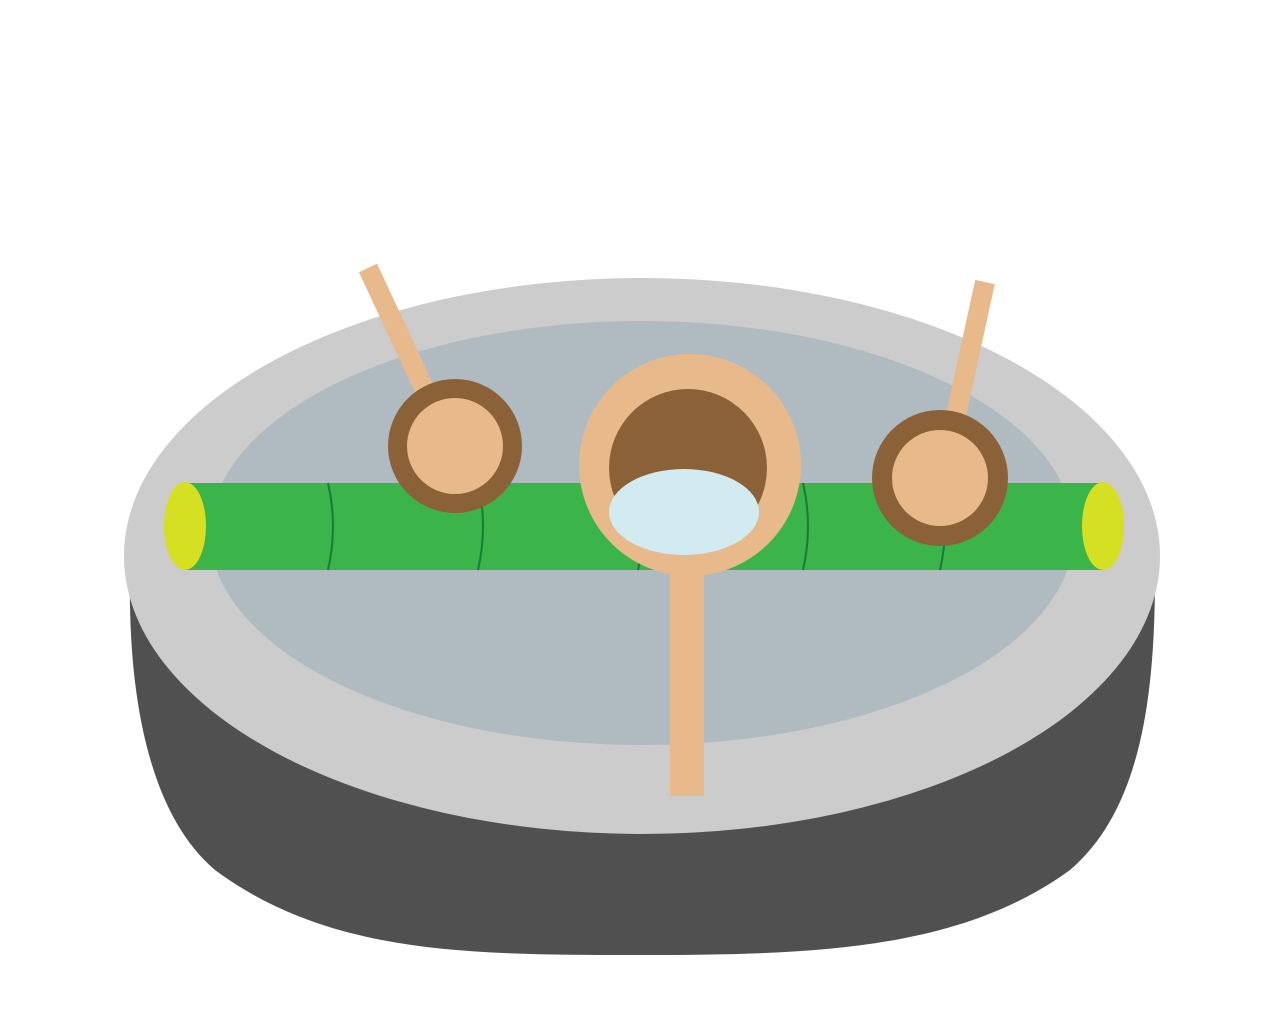 The image size is (1280, 1024). What do you see at coordinates (455, 446) in the screenshot?
I see `ladle-left-cup-bottom` at bounding box center [455, 446].